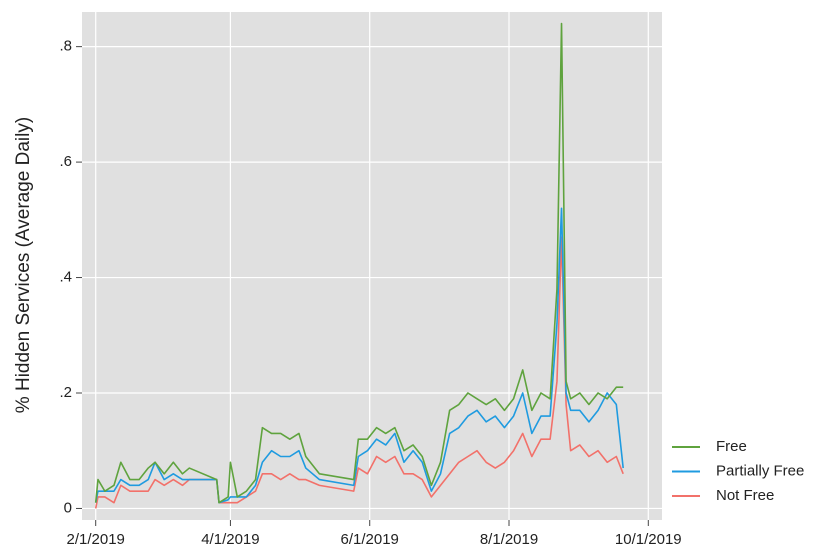  What do you see at coordinates (65, 161) in the screenshot?
I see `y-tick-label: .6` at bounding box center [65, 161].